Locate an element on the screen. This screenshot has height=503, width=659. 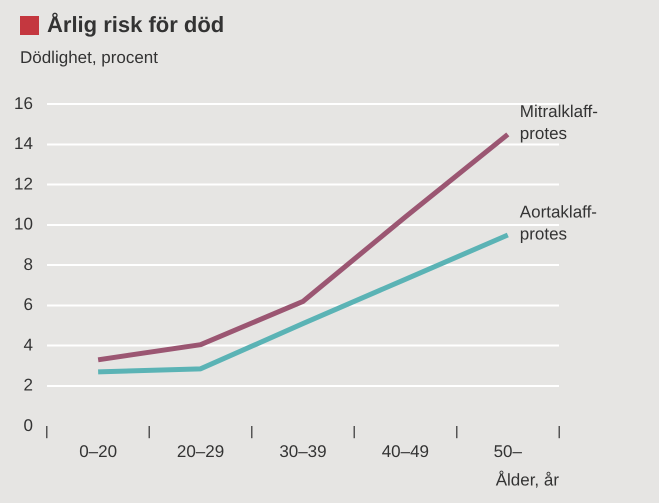
x-axis-title: Ålder, år is located at coordinates (528, 480).